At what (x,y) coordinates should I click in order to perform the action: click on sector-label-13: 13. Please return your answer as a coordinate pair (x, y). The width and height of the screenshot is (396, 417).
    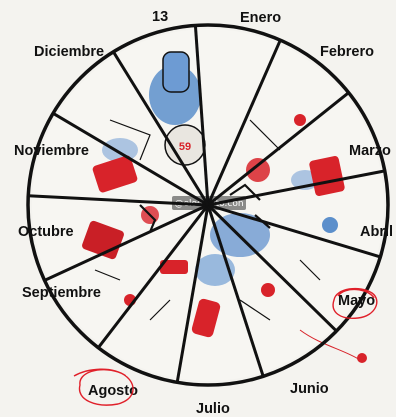
    Looking at the image, I should click on (160, 17).